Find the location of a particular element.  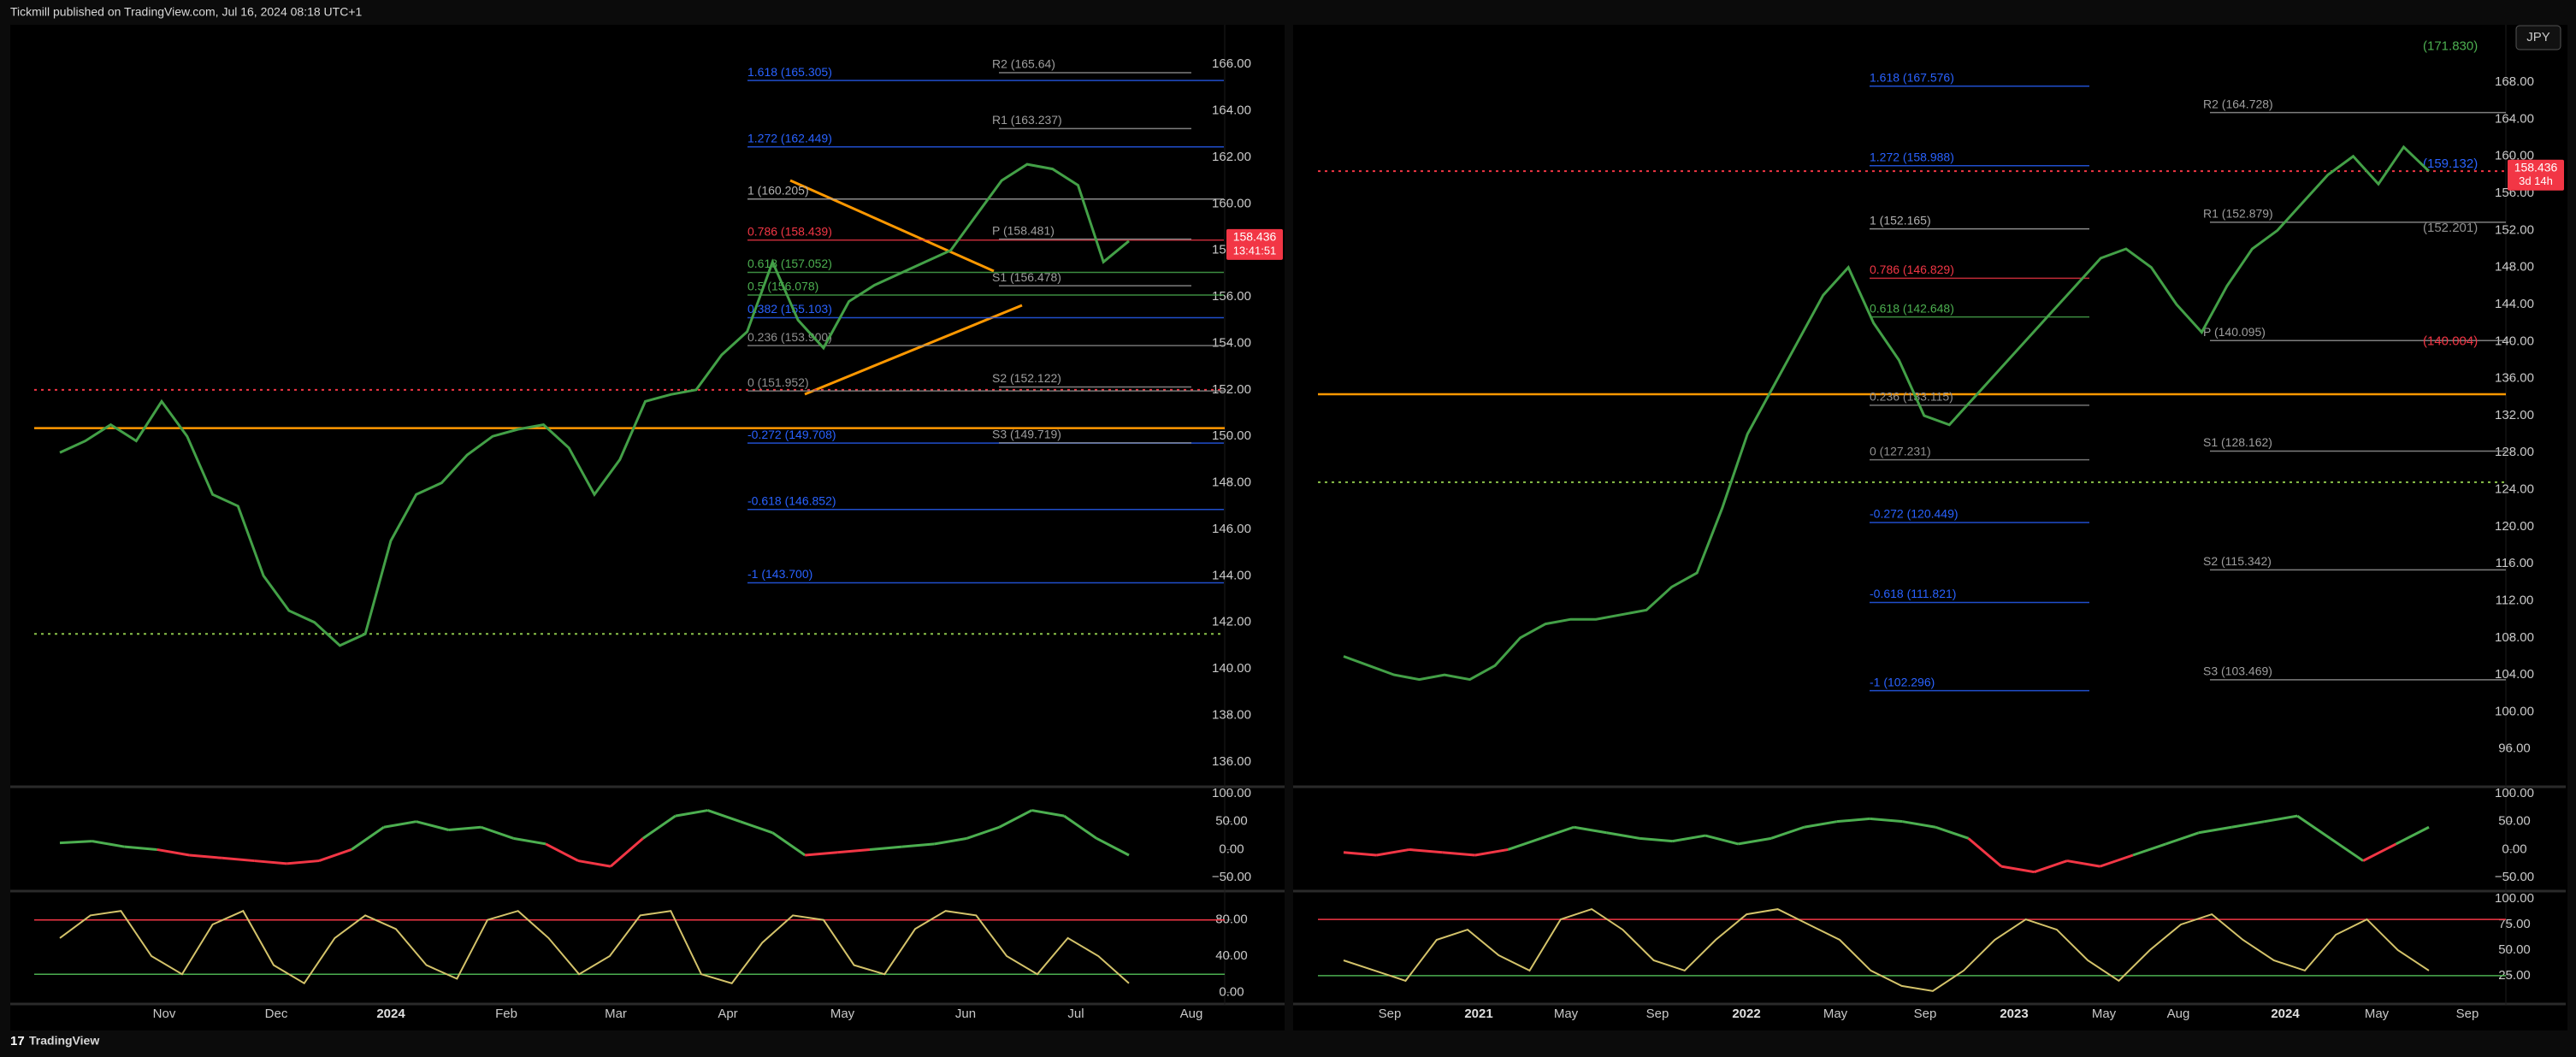

currency-box is located at coordinates (2538, 38).